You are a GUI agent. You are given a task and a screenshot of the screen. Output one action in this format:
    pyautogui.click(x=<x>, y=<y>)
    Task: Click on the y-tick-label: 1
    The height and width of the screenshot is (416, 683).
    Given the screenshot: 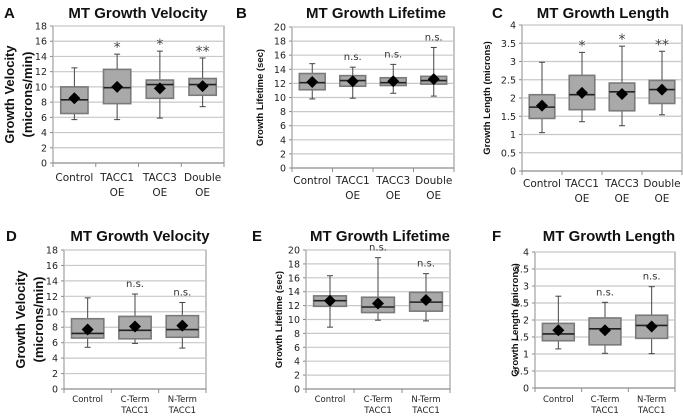 What is the action you would take?
    pyautogui.click(x=526, y=355)
    